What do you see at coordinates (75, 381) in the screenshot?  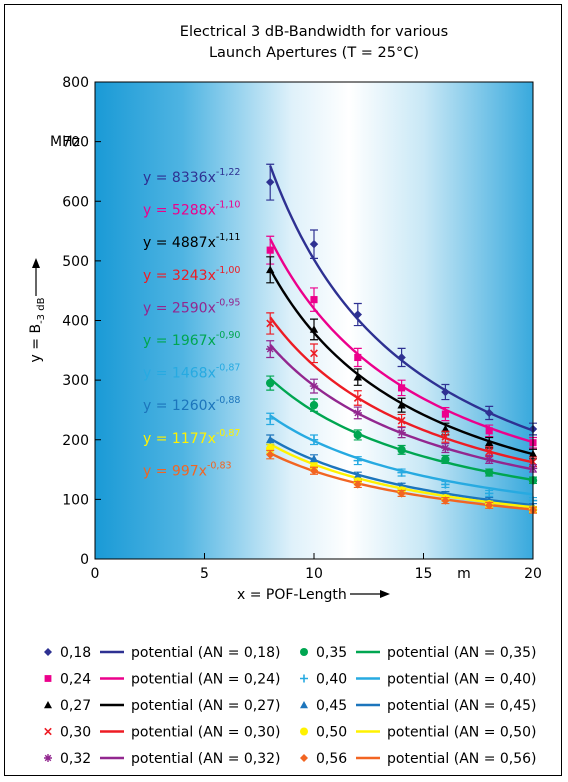 I see `y-tick-label: 300` at bounding box center [75, 381].